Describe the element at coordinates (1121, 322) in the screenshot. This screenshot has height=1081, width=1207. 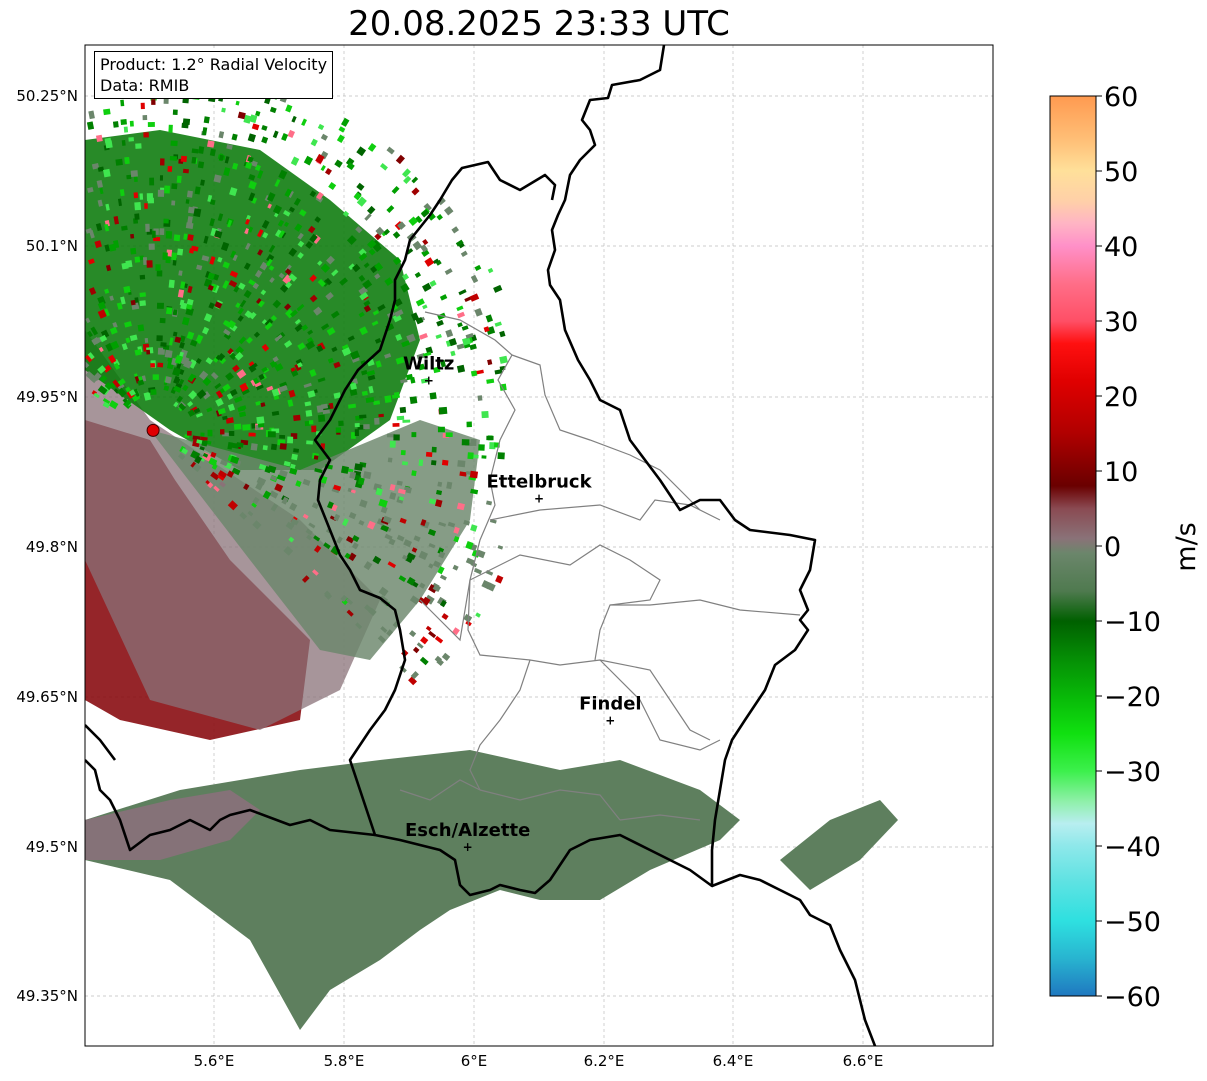
I see `colorbar-tick-label: 30` at that location.